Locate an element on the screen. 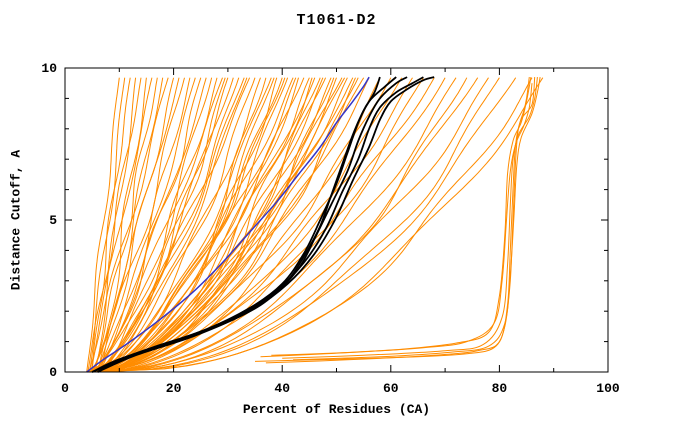  x-tick-label: 20 is located at coordinates (174, 388).